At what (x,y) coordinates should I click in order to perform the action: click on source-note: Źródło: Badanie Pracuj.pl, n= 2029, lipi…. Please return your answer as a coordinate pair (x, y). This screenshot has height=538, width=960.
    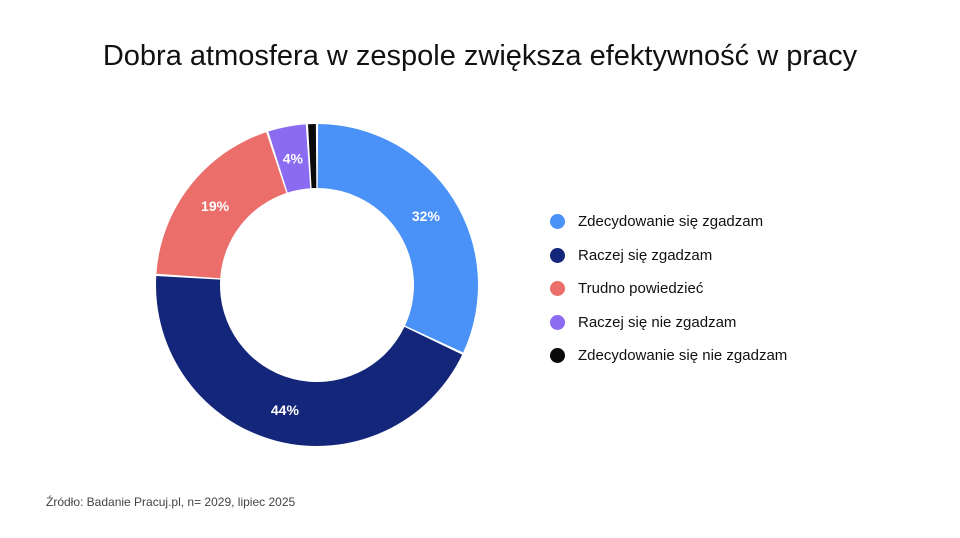
    Looking at the image, I should click on (171, 502).